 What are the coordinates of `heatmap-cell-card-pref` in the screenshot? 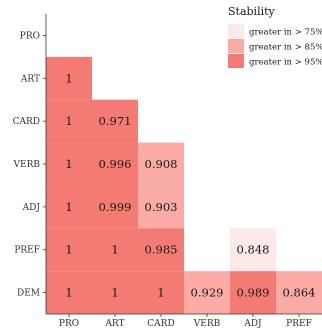 It's located at (161, 250).